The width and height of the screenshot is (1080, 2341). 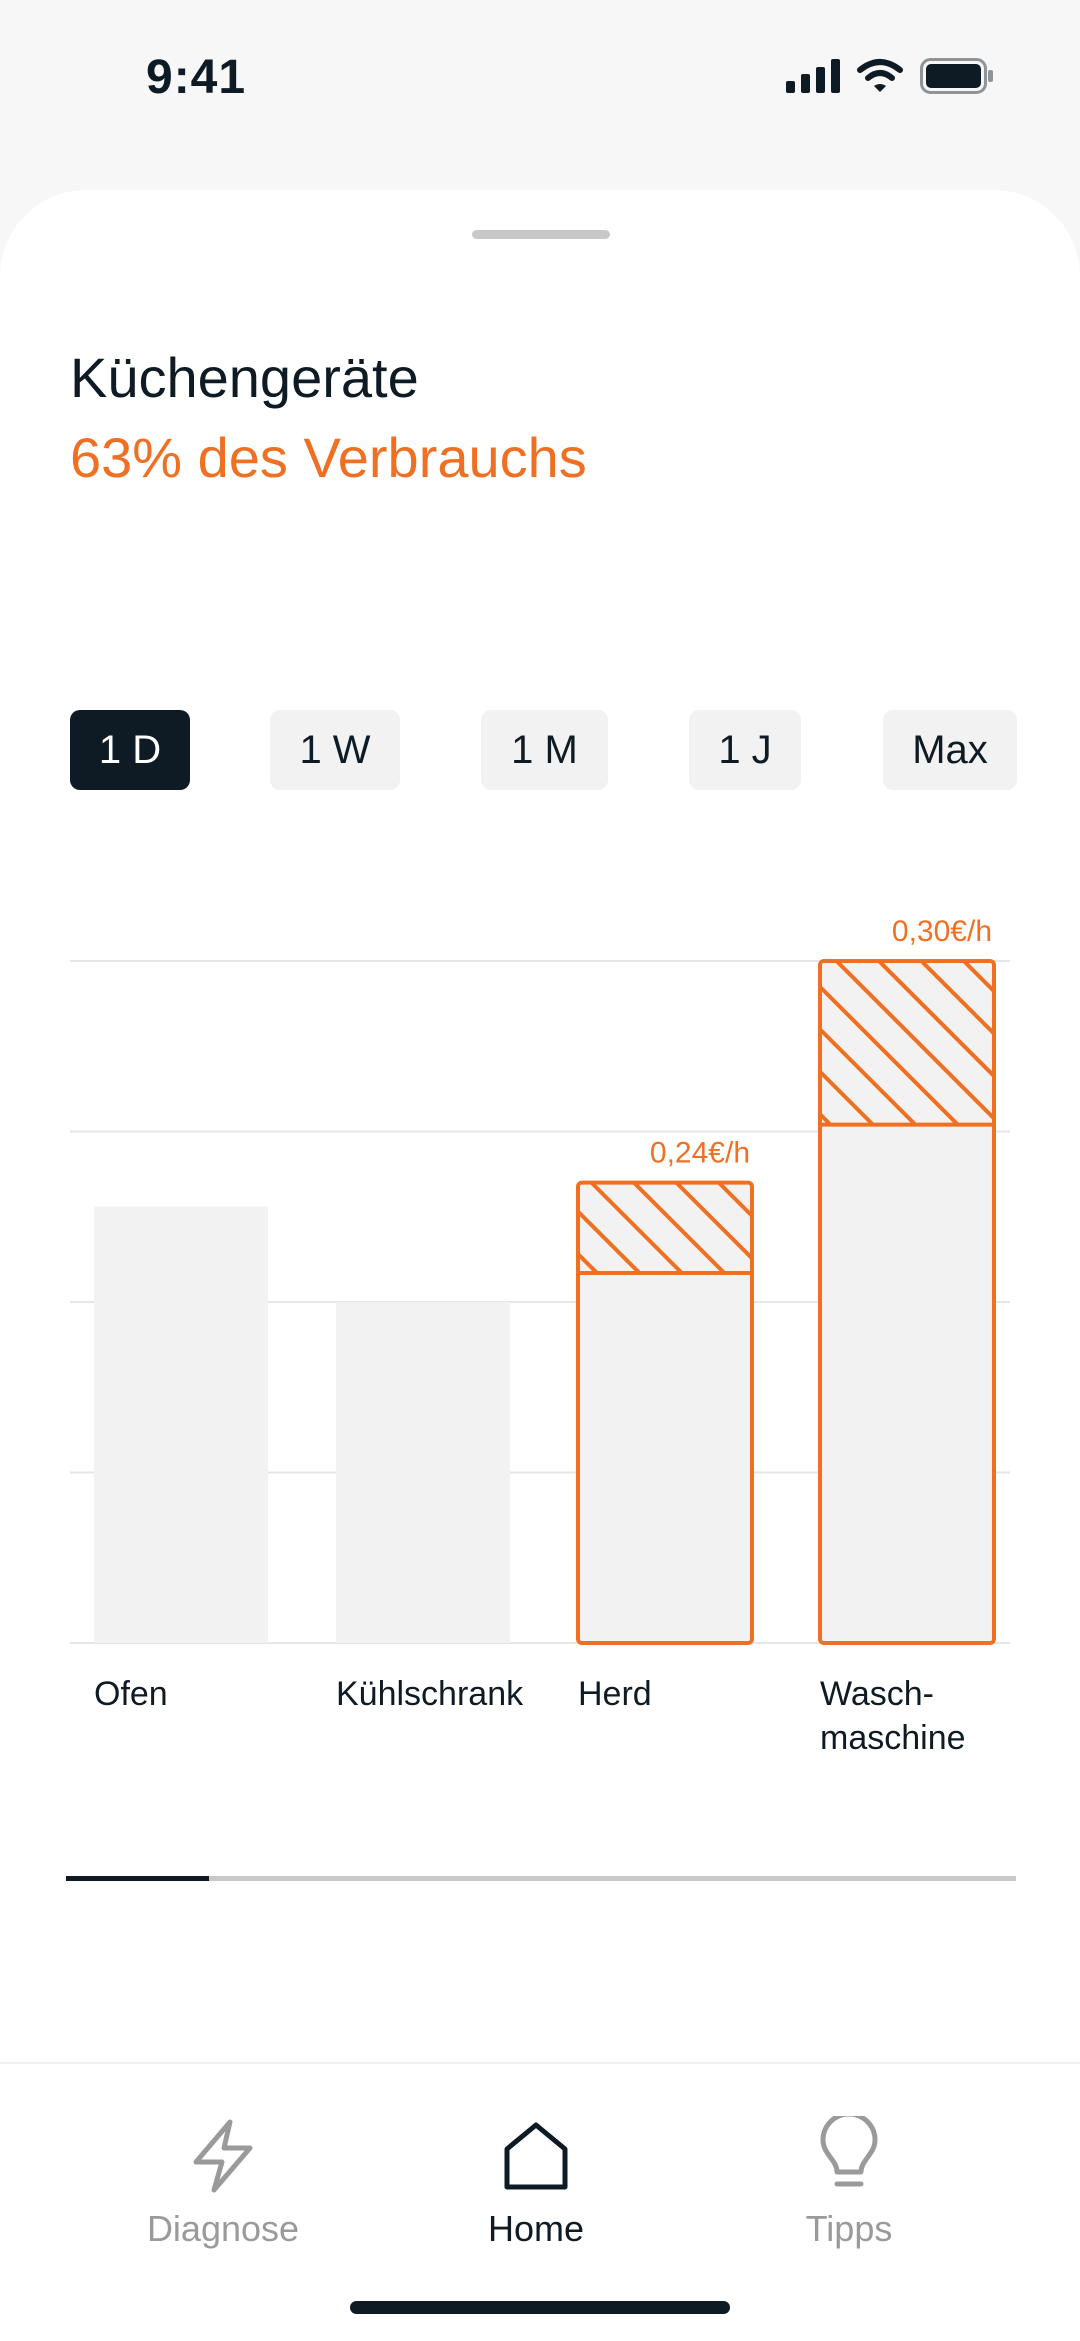 I want to click on period-1w-button: 1 W, so click(x=335, y=750).